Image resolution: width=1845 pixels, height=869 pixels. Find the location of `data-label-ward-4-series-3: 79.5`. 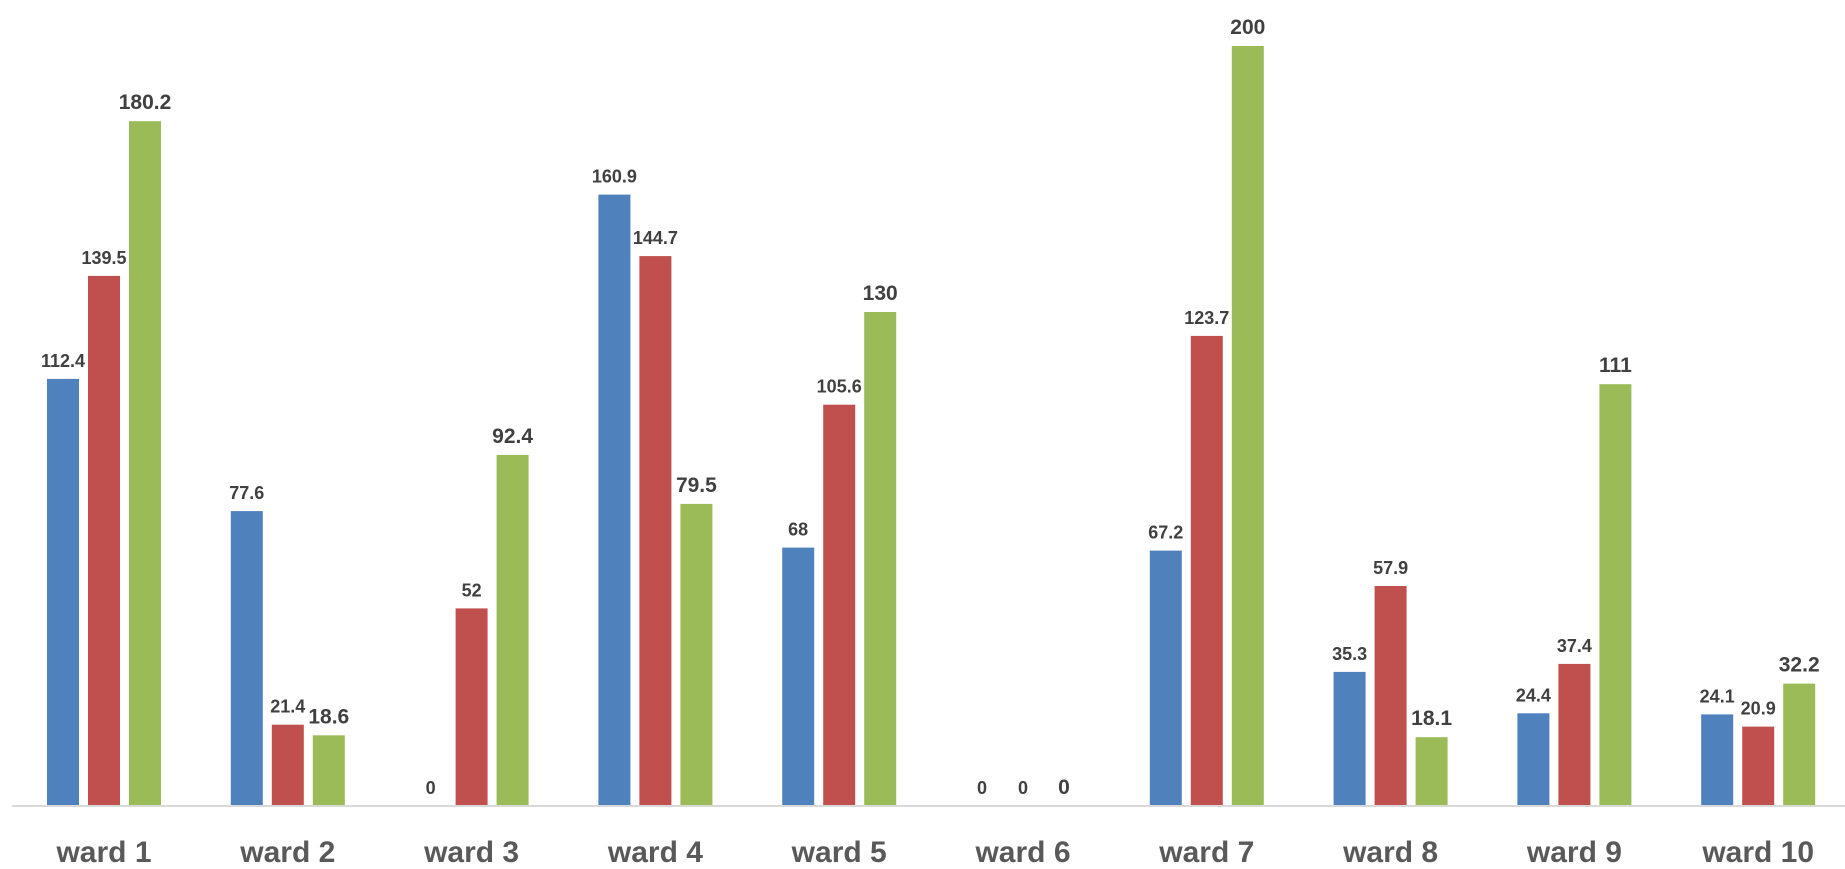

data-label-ward-4-series-3: 79.5 is located at coordinates (696, 485).